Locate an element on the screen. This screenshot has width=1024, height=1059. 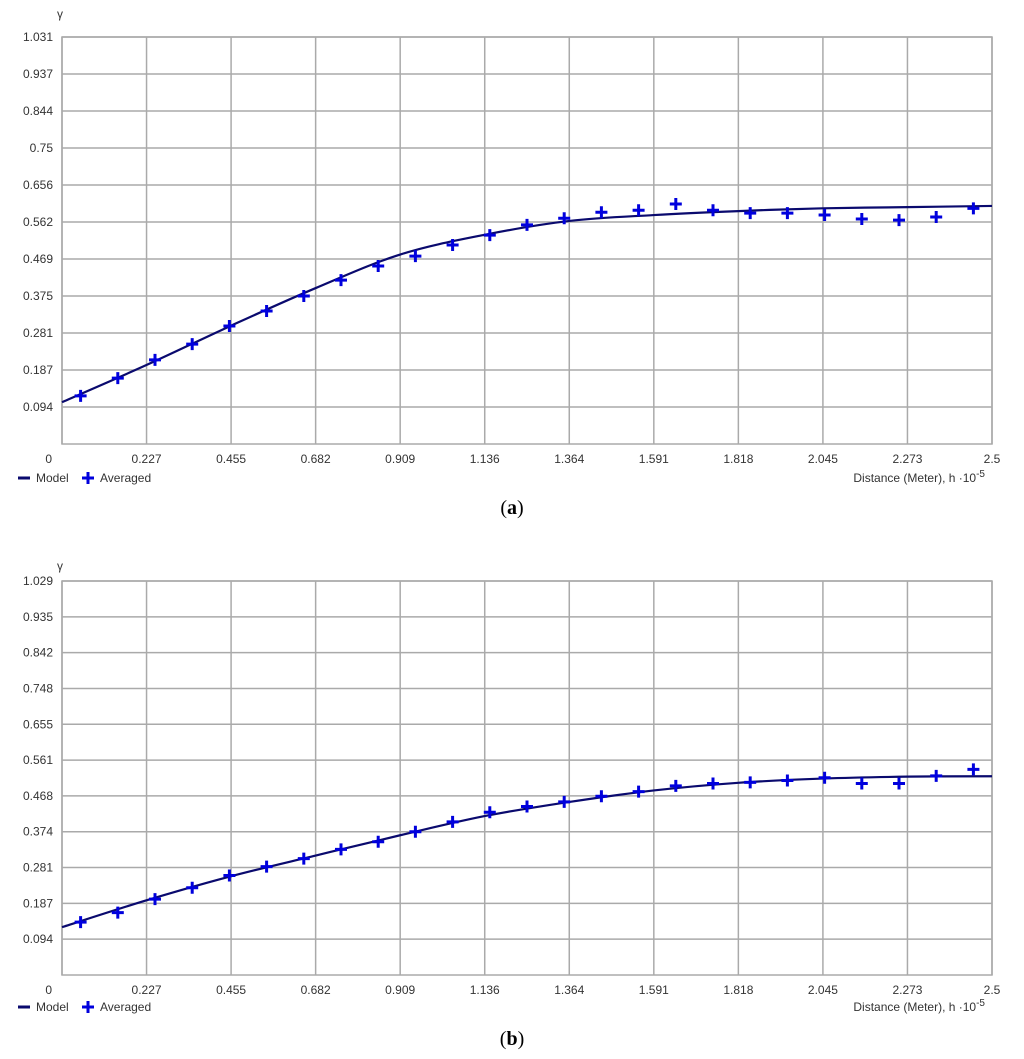
legend: Model Averaged is located at coordinates (84, 478).